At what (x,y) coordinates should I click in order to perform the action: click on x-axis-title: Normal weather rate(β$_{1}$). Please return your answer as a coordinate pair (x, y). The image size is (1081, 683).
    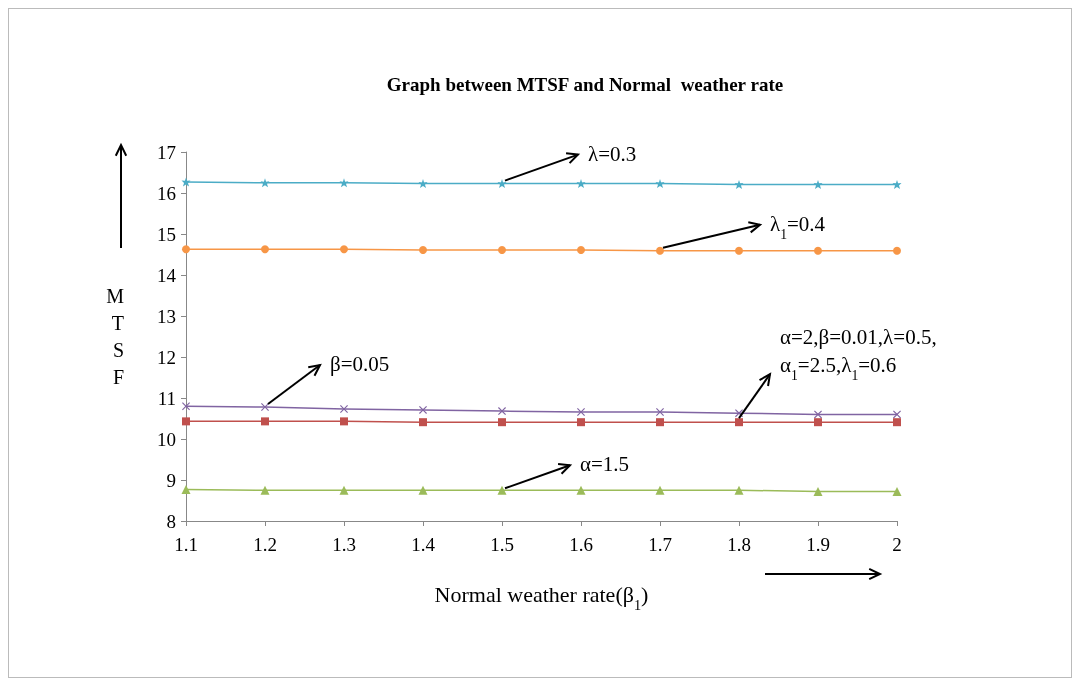
    Looking at the image, I should click on (541, 597).